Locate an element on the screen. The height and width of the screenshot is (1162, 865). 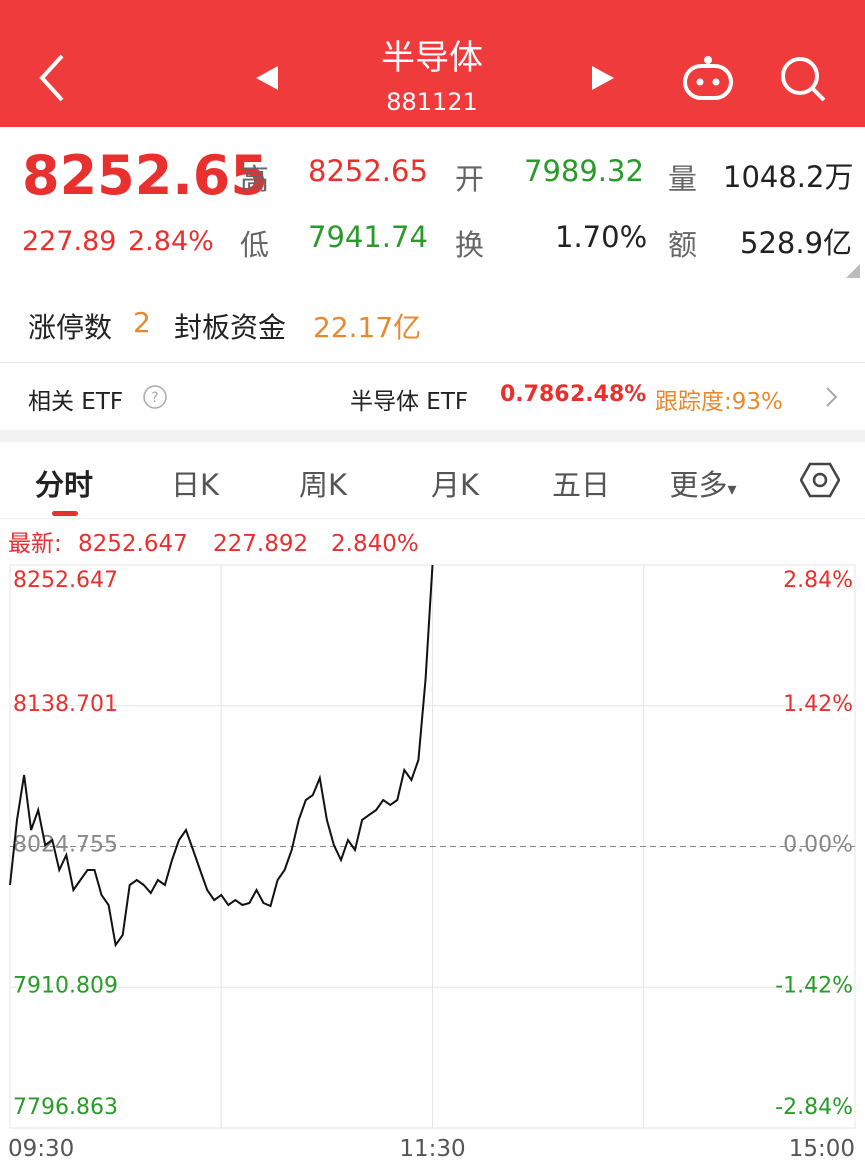
title: 半导体 is located at coordinates (432, 58).